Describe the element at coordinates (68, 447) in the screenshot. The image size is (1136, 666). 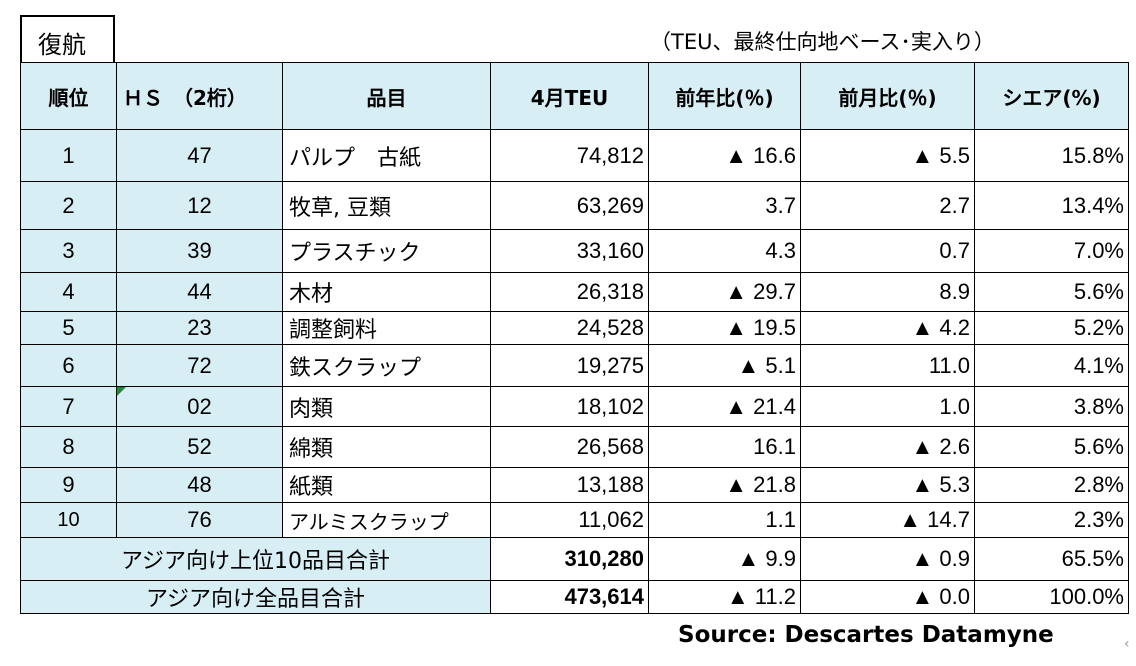
I see `rank-cell: 8` at that location.